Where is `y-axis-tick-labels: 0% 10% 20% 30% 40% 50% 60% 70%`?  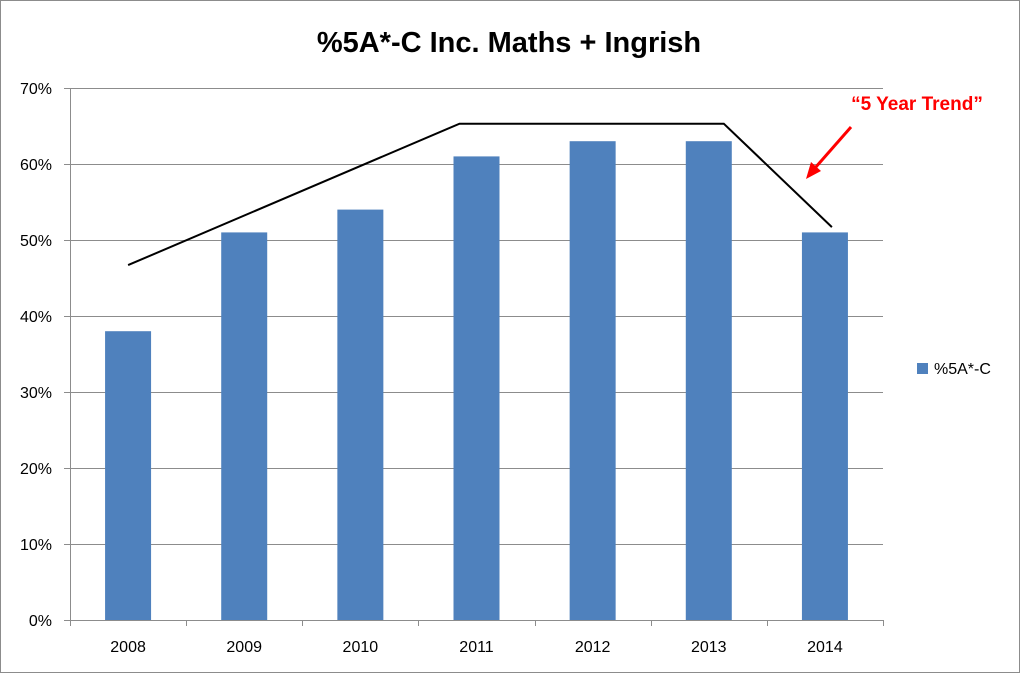
y-axis-tick-labels: 0% 10% 20% 30% 40% 50% 60% 70% is located at coordinates (36, 355).